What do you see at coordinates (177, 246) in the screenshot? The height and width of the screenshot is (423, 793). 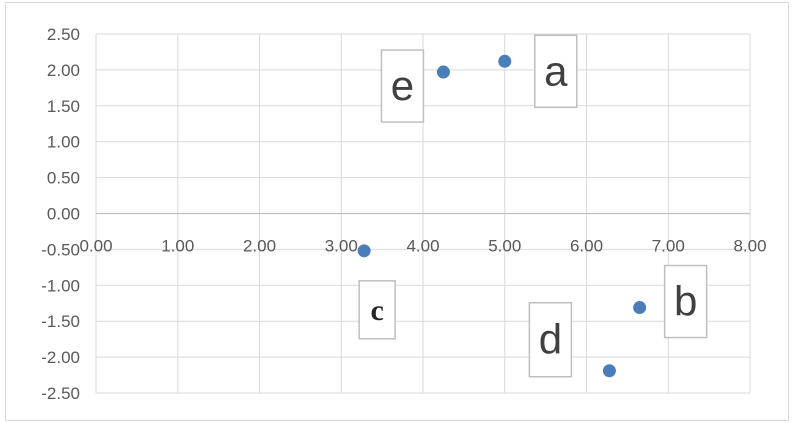 I see `x-tick-label: 1.00` at bounding box center [177, 246].